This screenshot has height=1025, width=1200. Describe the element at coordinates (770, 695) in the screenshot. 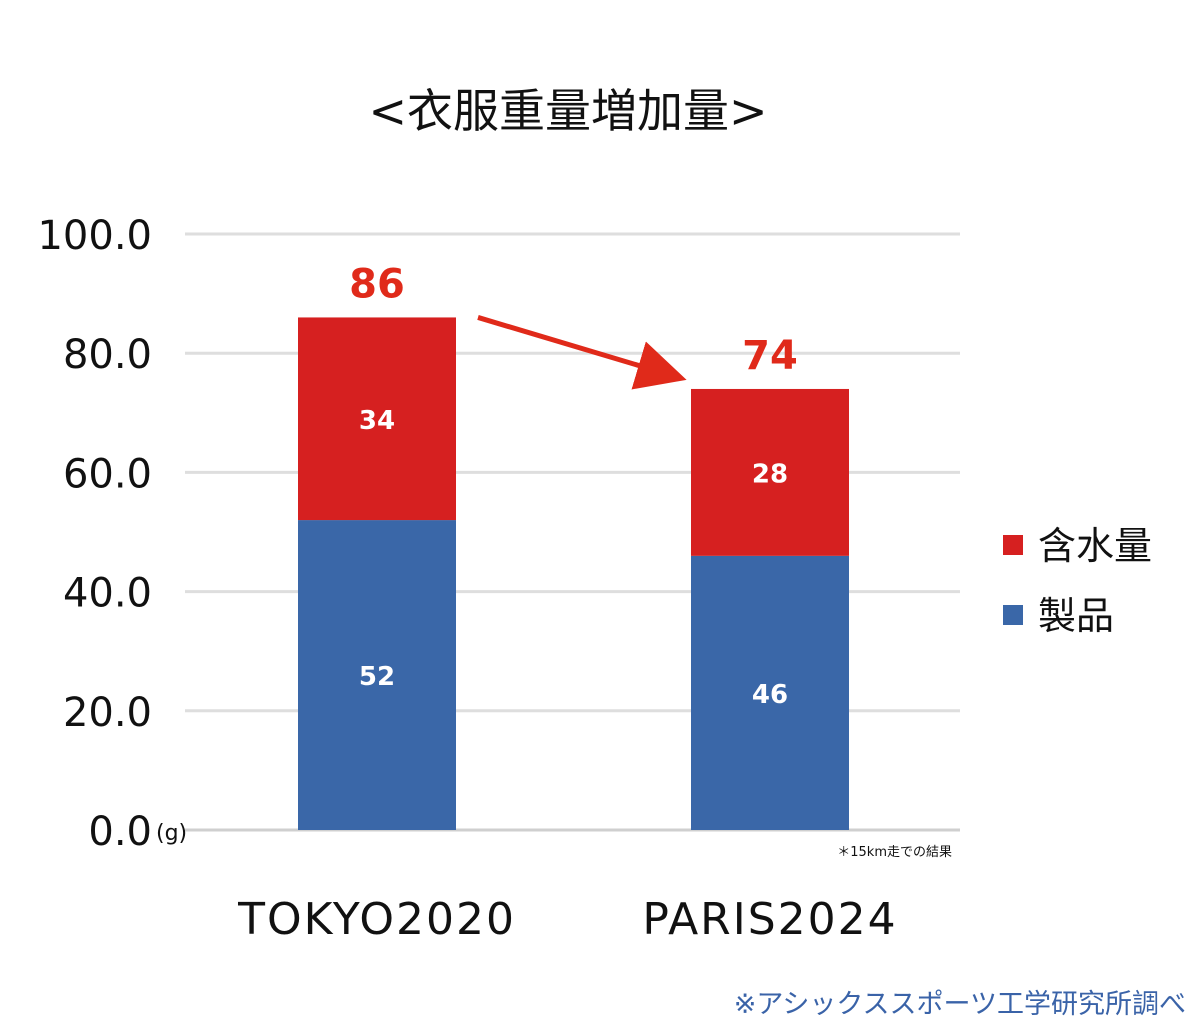

I see `bar-value-label: 46` at that location.